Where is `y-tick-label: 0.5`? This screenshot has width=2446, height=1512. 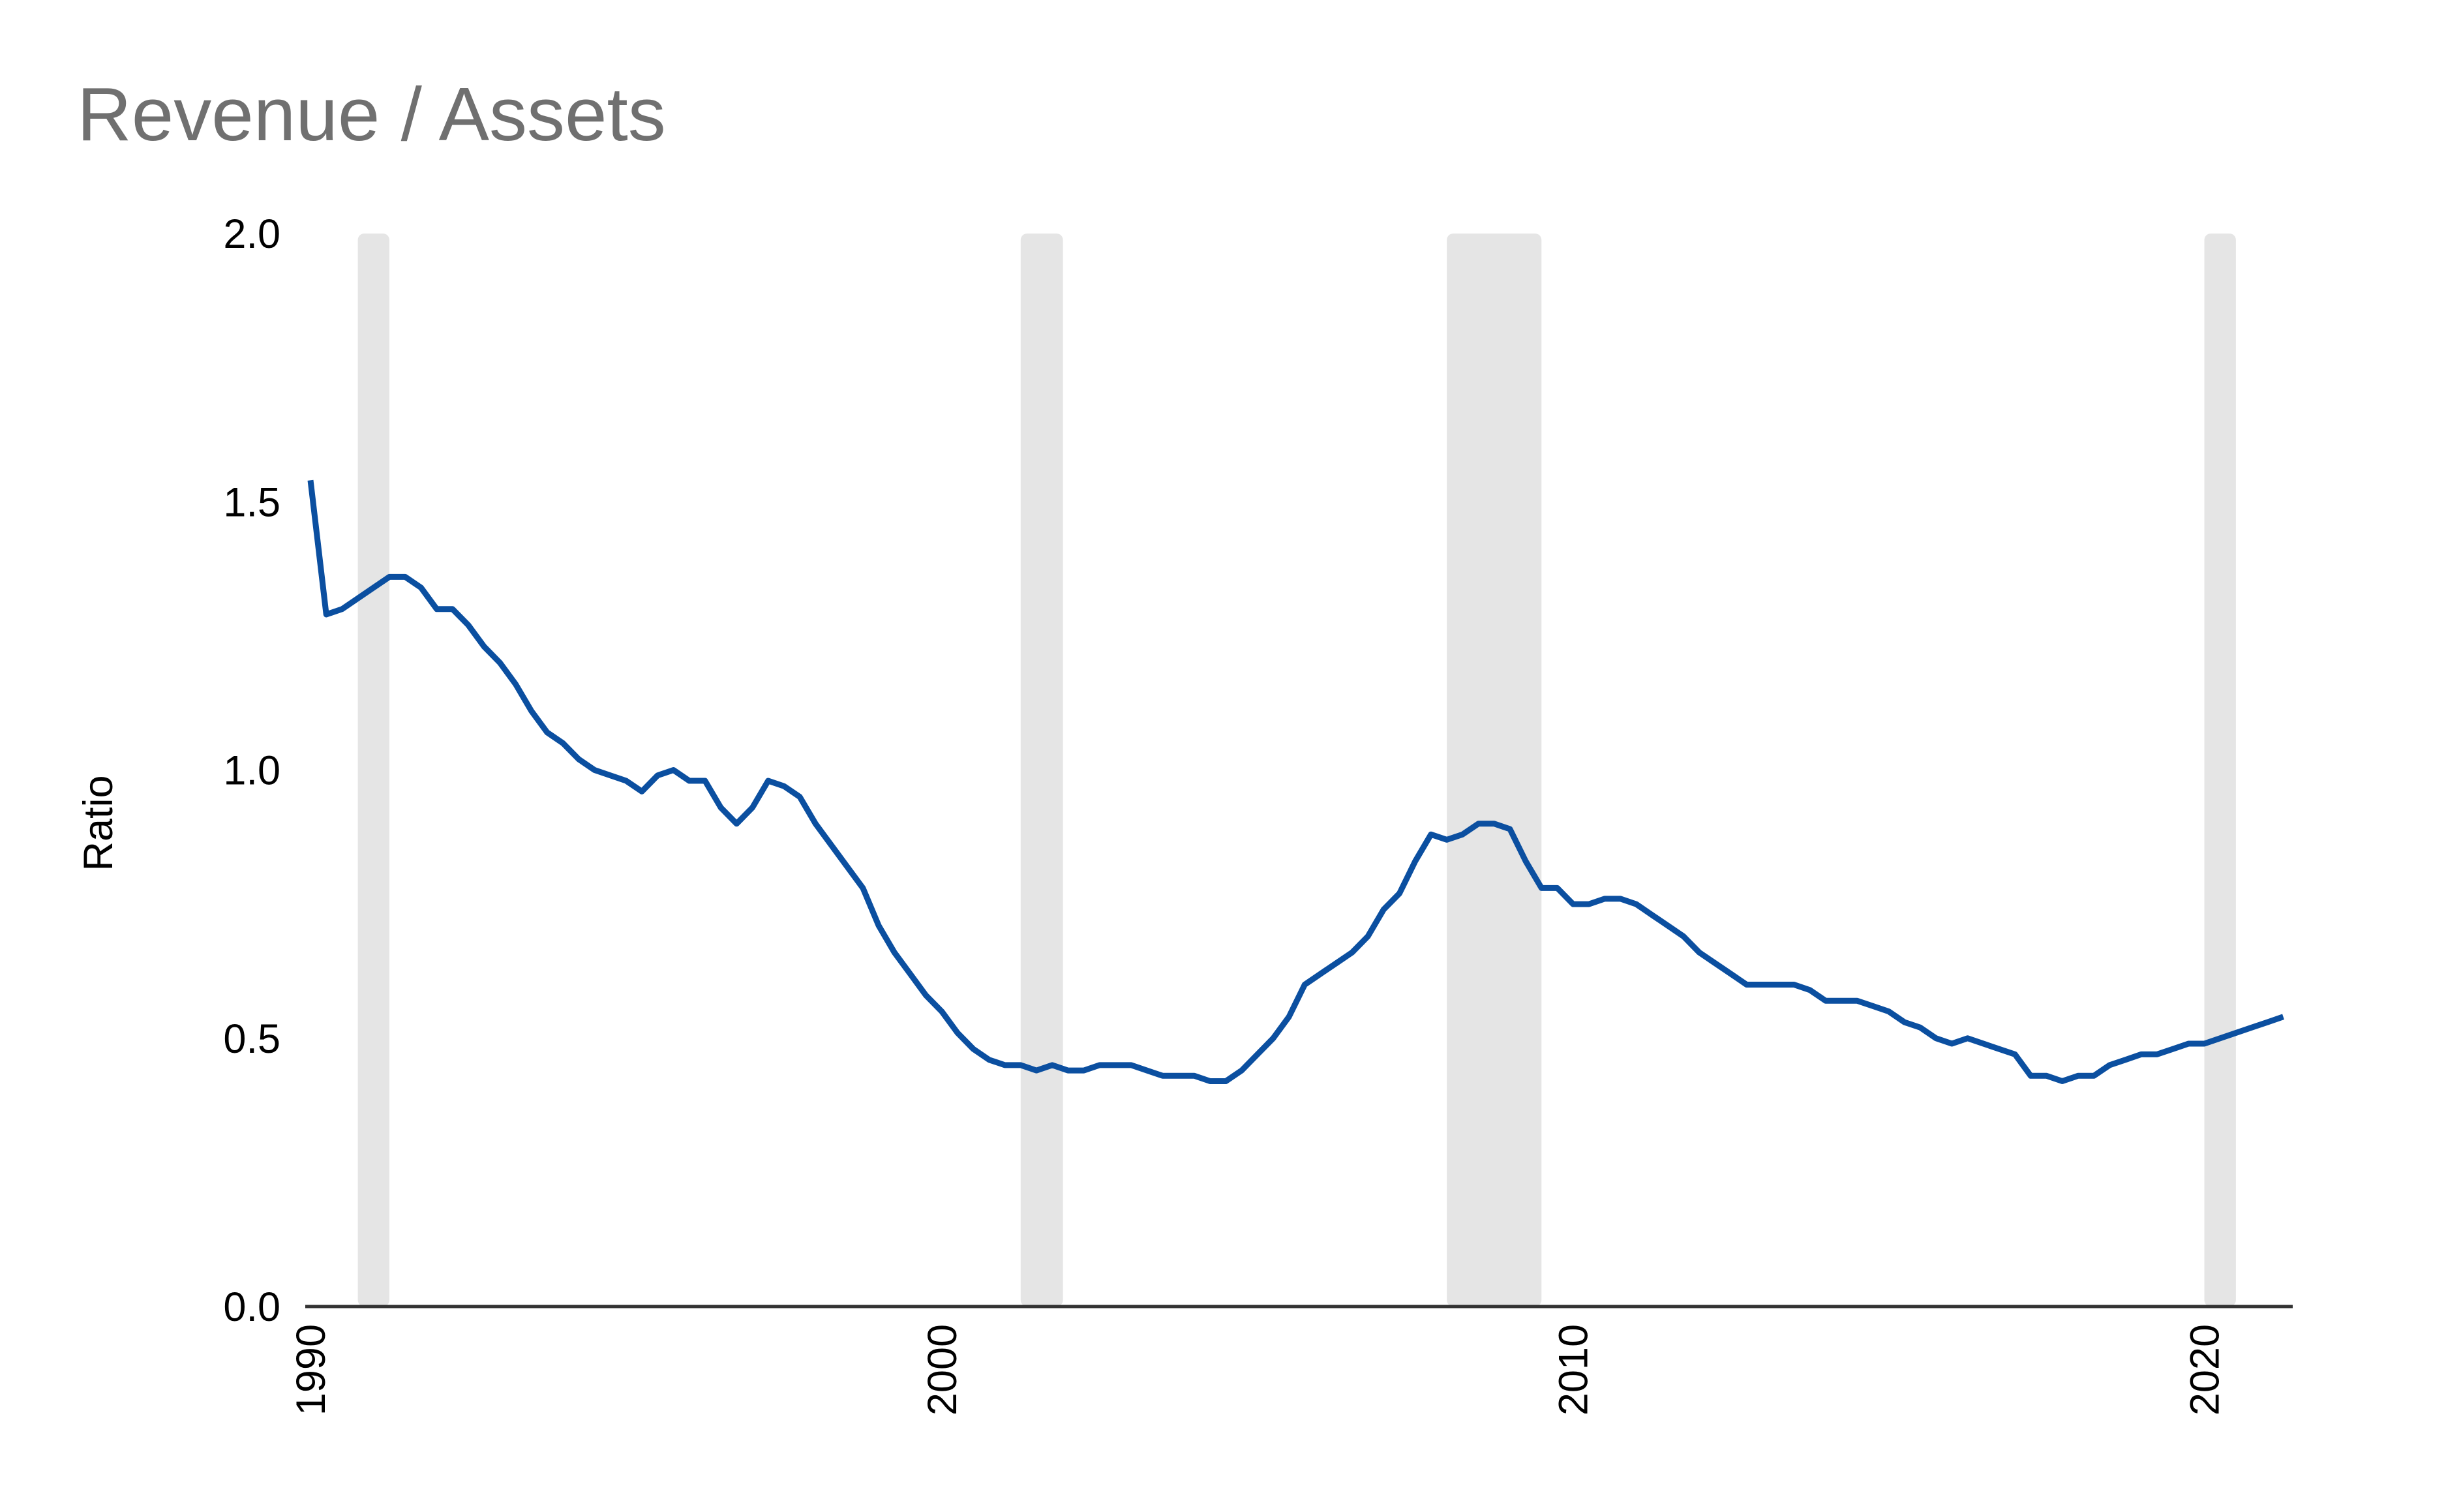 y-tick-label: 0.5 is located at coordinates (252, 1039).